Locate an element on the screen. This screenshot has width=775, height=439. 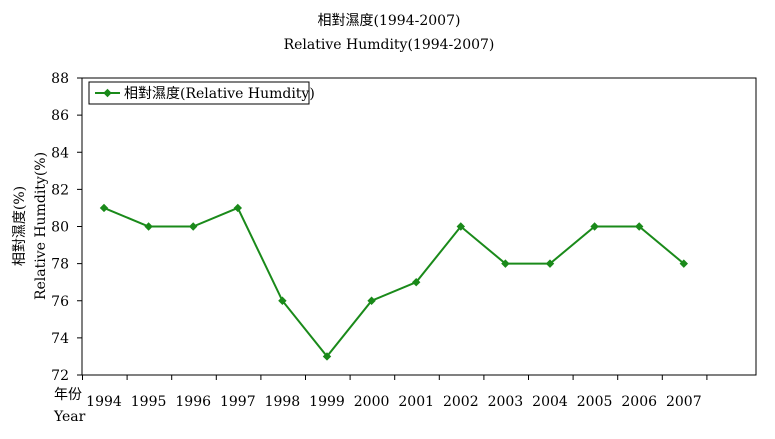
x-tick-label: 2003 is located at coordinates (506, 402).